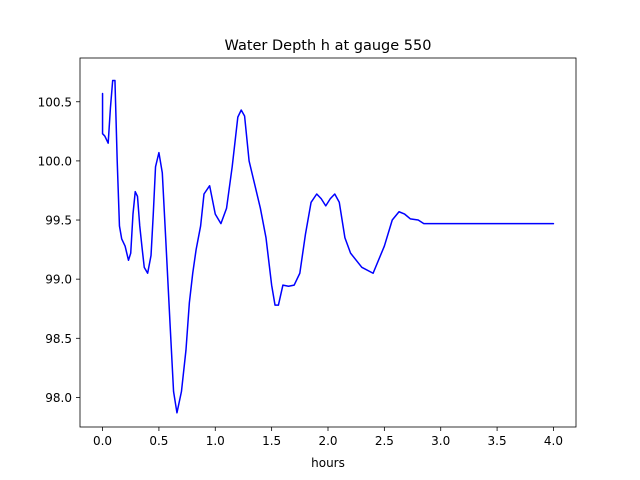 Image resolution: width=640 pixels, height=480 pixels. Describe the element at coordinates (55, 102) in the screenshot. I see `y-tick-label: 100.5` at that location.